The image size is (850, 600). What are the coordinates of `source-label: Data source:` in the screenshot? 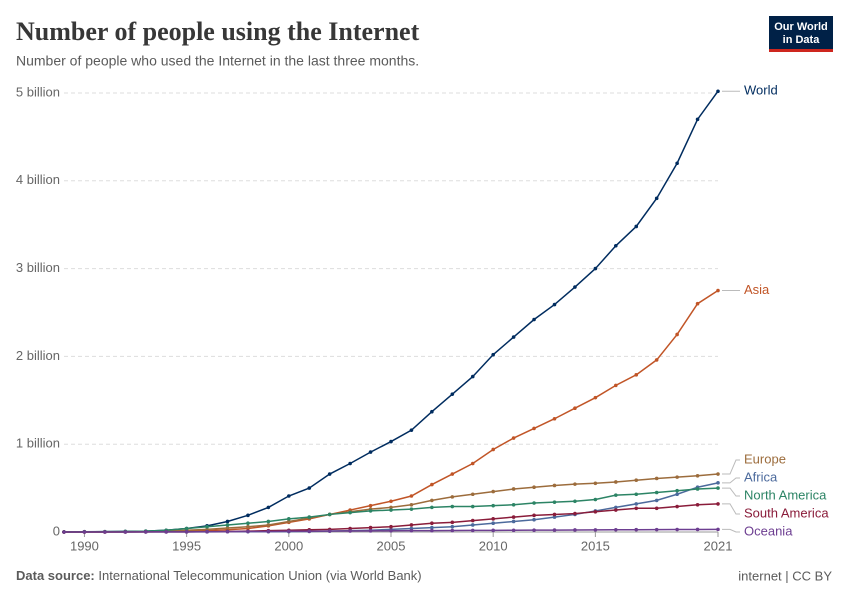 It's located at (55, 575).